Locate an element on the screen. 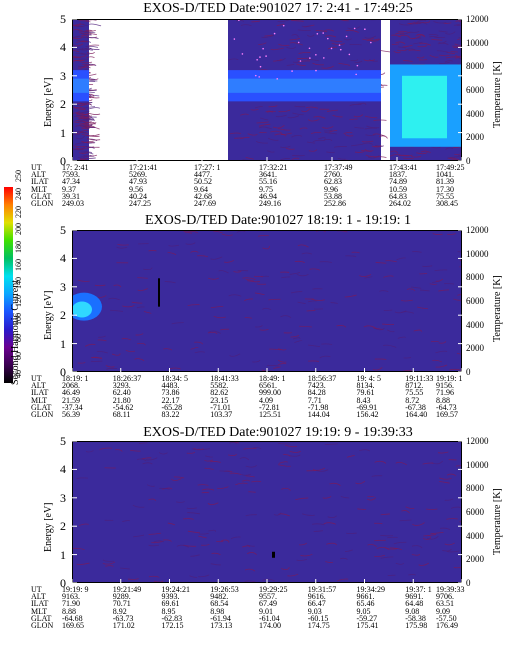  colorbar-tick-label: 250 is located at coordinates (18, 176).